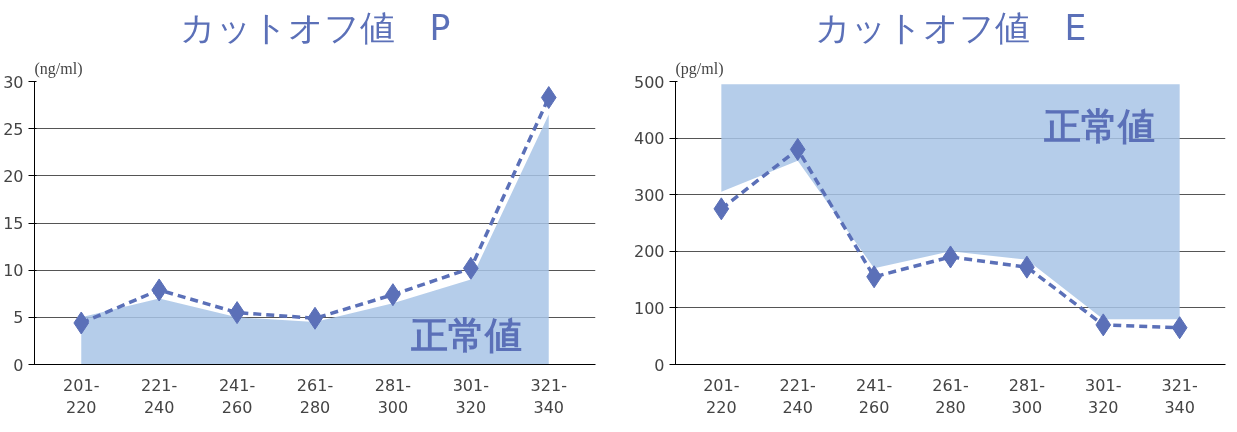 This screenshot has width=1237, height=432. Describe the element at coordinates (315, 27) in the screenshot. I see `chart-title: カットオフ値 P` at that location.